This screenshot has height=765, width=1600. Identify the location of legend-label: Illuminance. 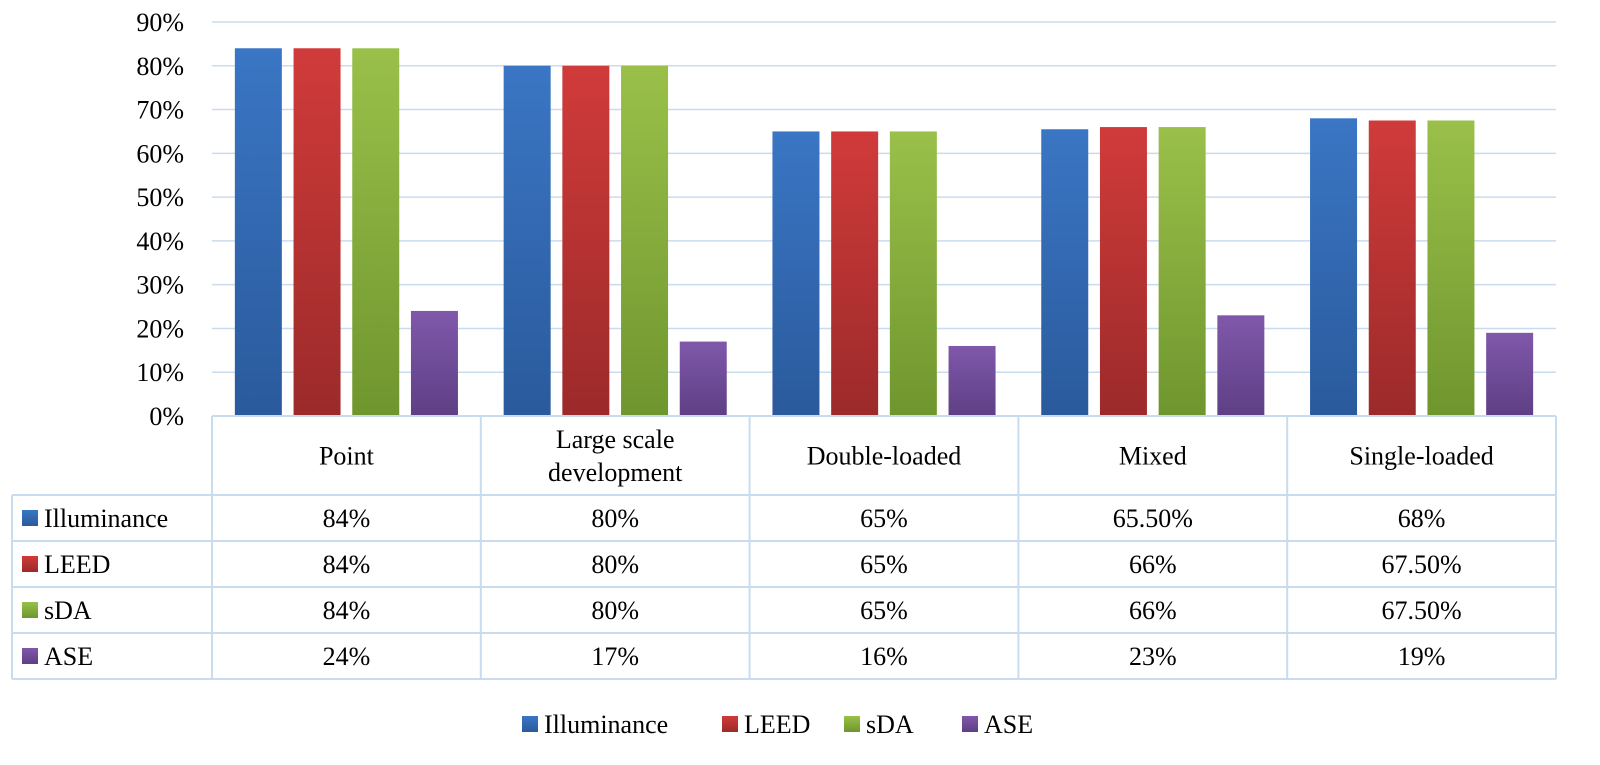
(606, 724).